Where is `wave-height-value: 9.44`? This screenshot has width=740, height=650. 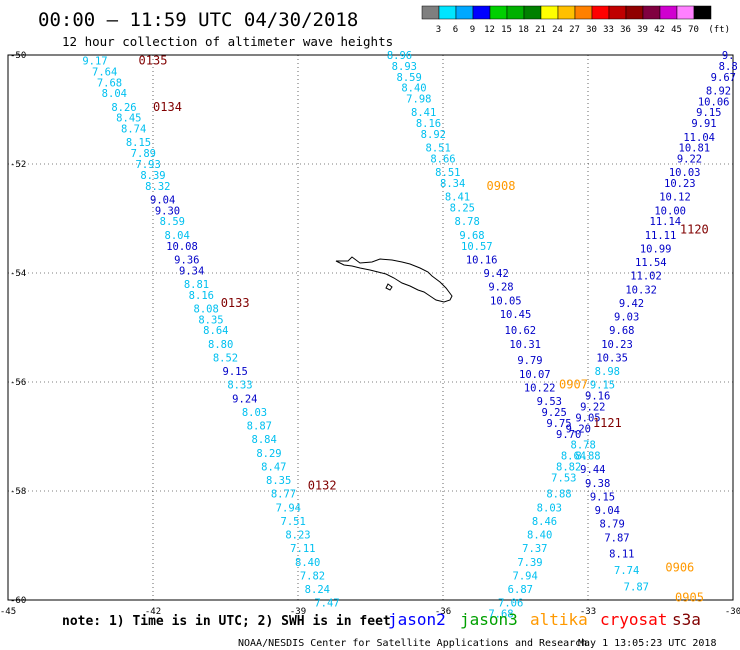
wave-height-value: 9.44 is located at coordinates (592, 470).